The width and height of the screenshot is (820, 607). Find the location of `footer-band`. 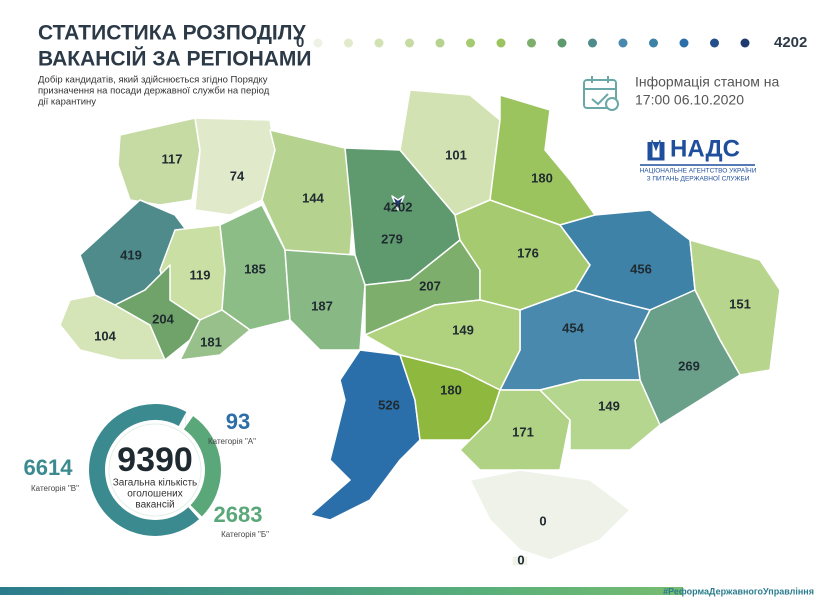

footer-band is located at coordinates (410, 591).